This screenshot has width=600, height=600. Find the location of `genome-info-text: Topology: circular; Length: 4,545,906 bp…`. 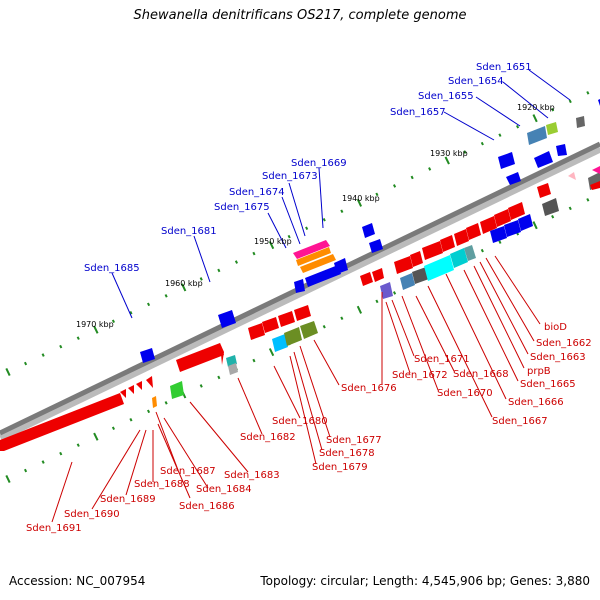

genome-info-text: Topology: circular; Length: 4,545,906 bp… is located at coordinates (425, 581).